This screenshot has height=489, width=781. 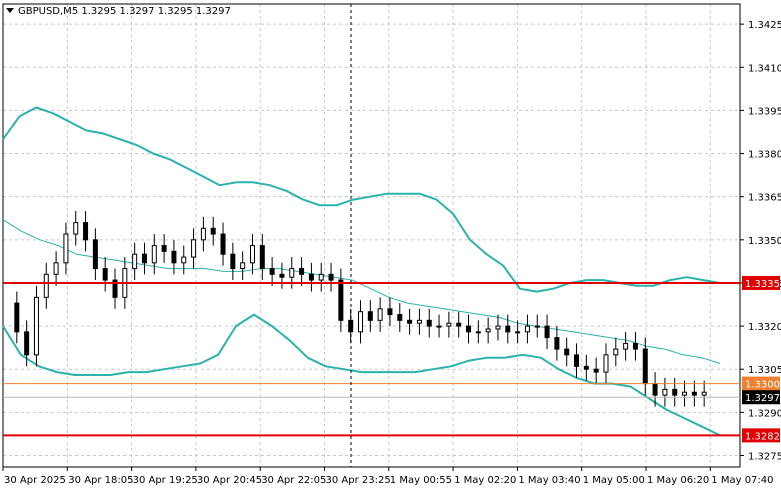 What do you see at coordinates (764, 370) in the screenshot?
I see `y-tick-label: 1.3305` at bounding box center [764, 370].